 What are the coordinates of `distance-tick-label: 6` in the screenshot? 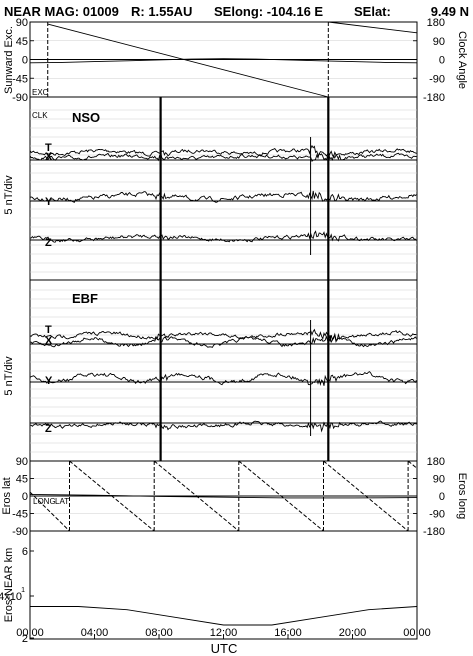 It's located at (25, 552).